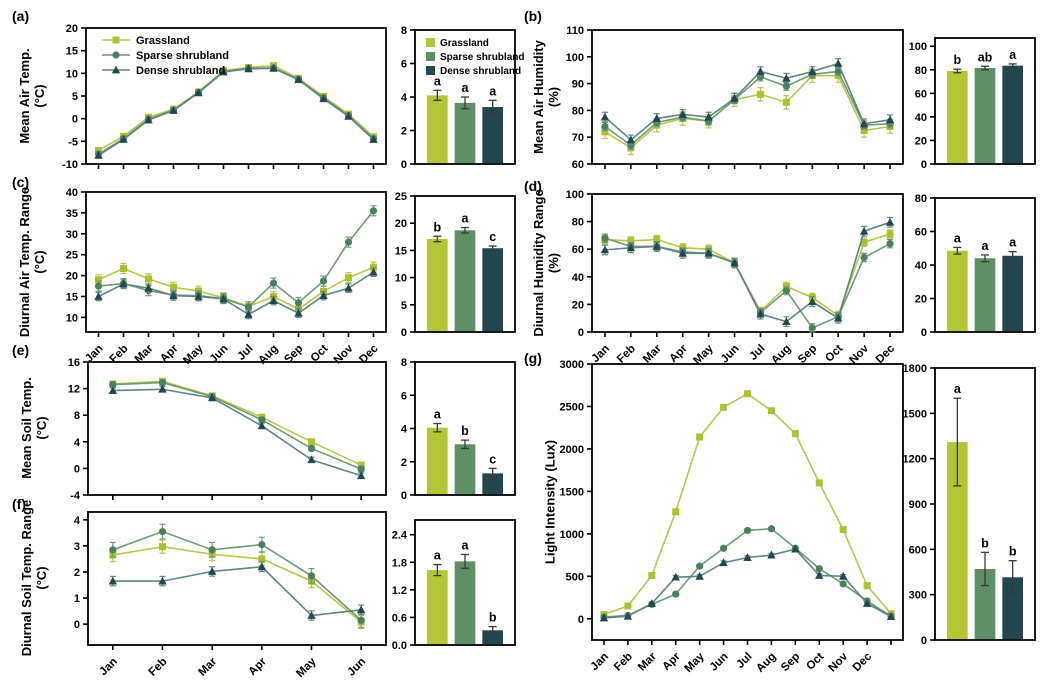 The width and height of the screenshot is (1055, 689). I want to click on y-tick-label: 5, so click(75, 97).